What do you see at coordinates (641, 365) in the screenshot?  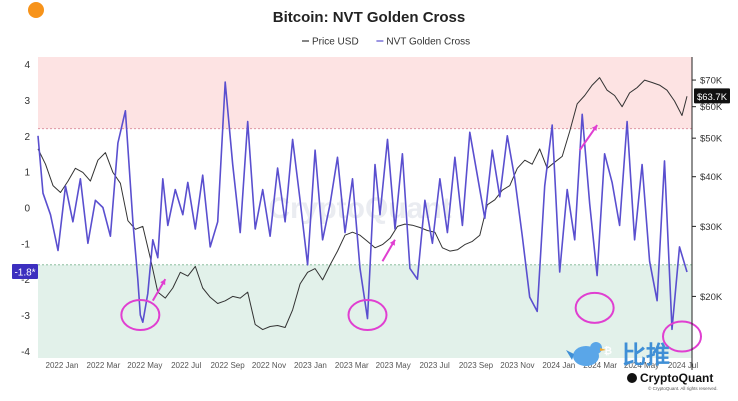 I see `x-tick-label: 2024 May` at bounding box center [641, 365].